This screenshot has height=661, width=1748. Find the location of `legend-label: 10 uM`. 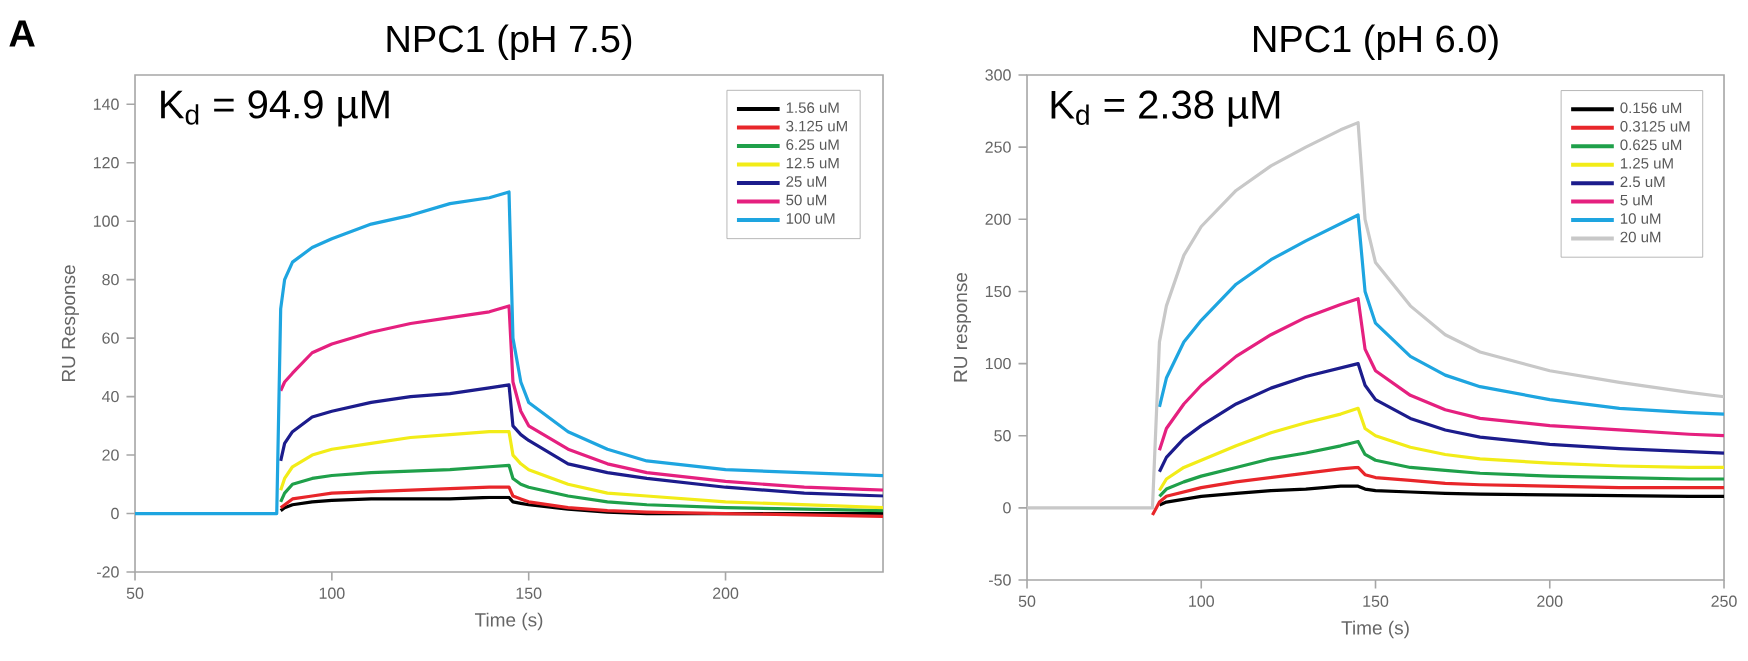

legend-label: 10 uM is located at coordinates (1640, 218).